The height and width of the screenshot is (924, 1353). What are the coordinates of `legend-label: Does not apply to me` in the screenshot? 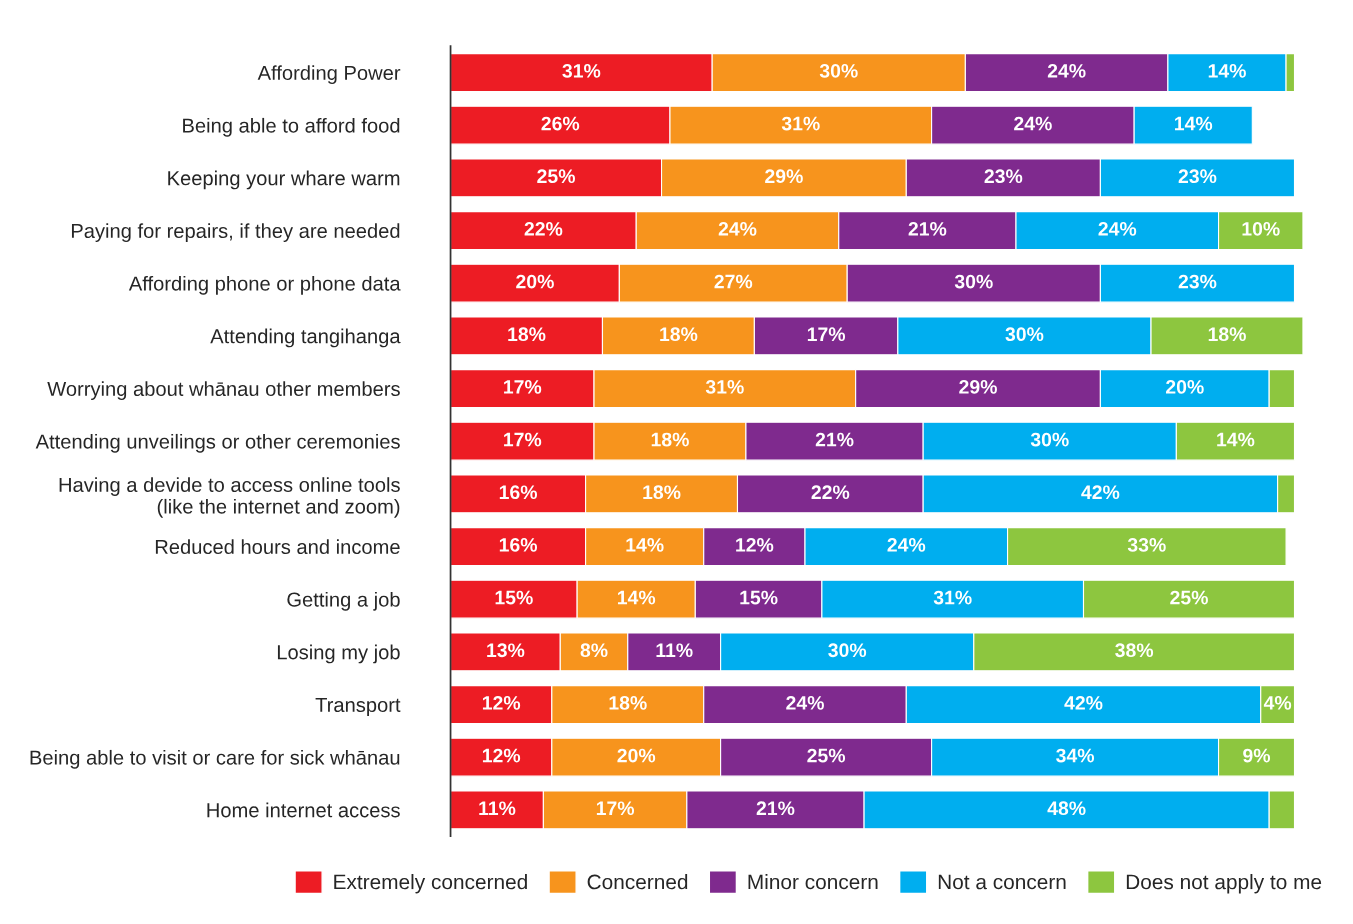 It's located at (1224, 884).